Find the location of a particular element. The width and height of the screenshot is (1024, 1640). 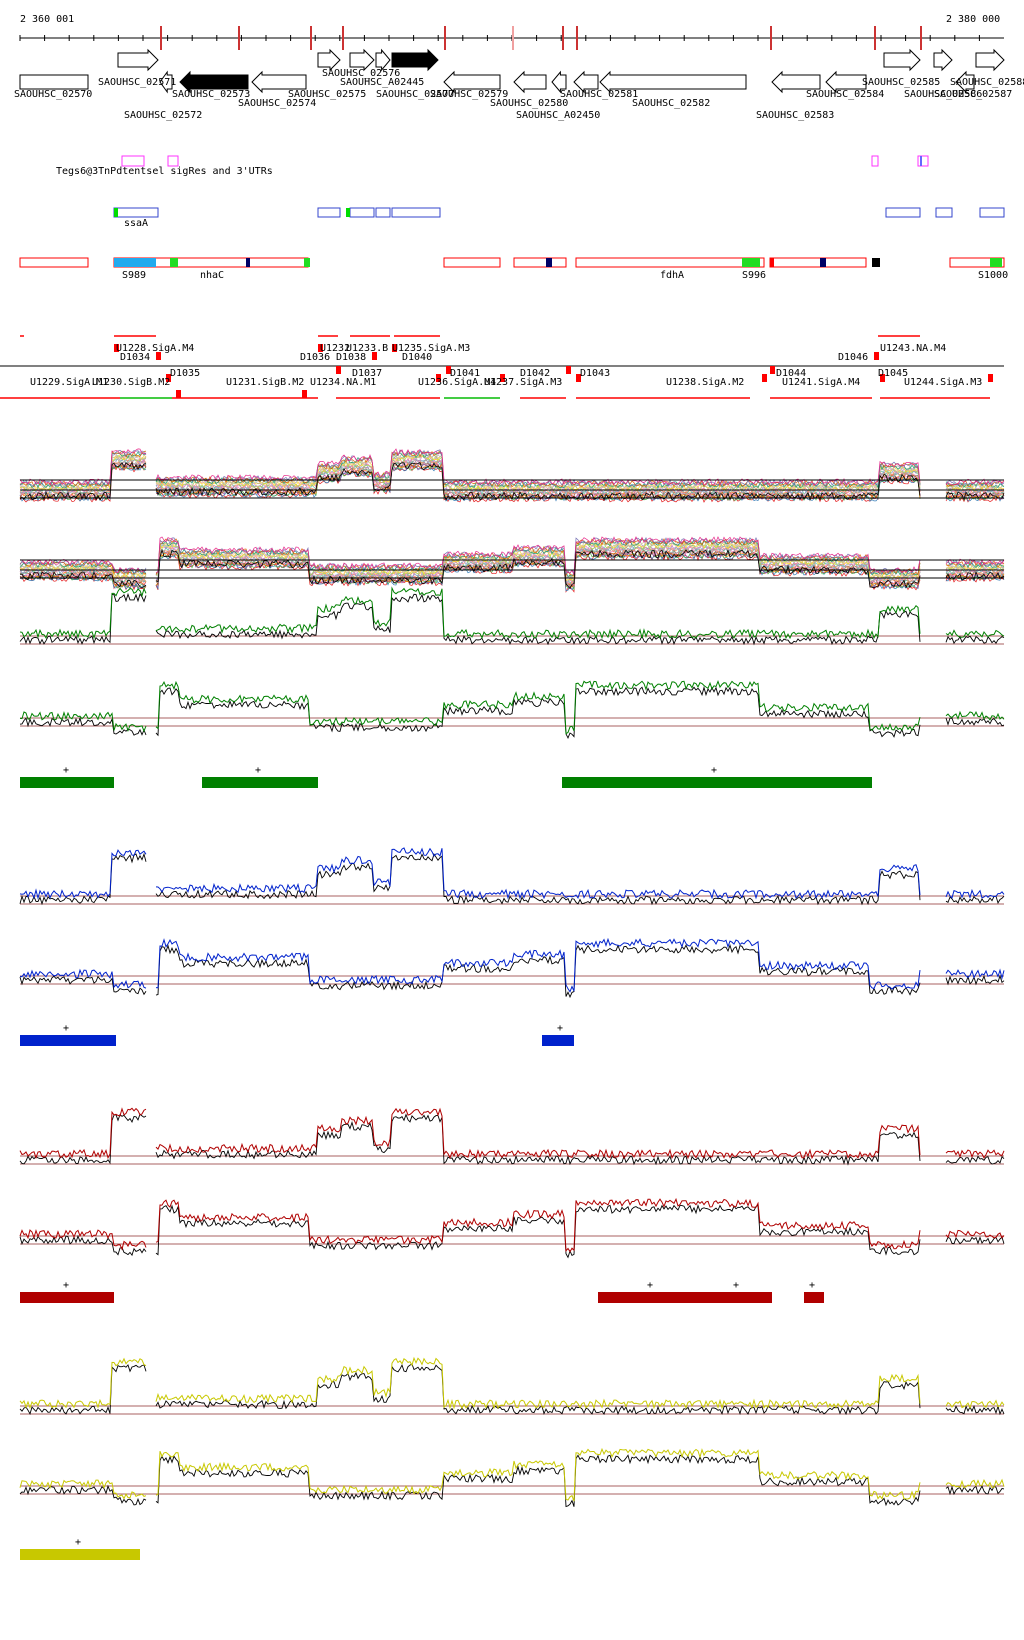

utr-track-title: Tegs6@3TnPdtentsel sigRes and 3'UTRs is located at coordinates (164, 171).